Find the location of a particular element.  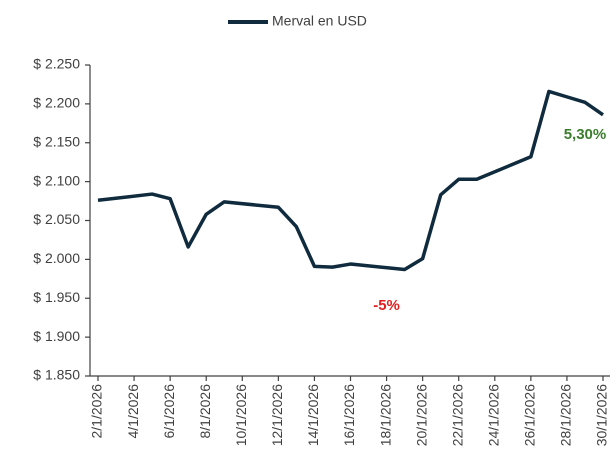

y-tick-label: $ 1.900 is located at coordinates (56, 336).